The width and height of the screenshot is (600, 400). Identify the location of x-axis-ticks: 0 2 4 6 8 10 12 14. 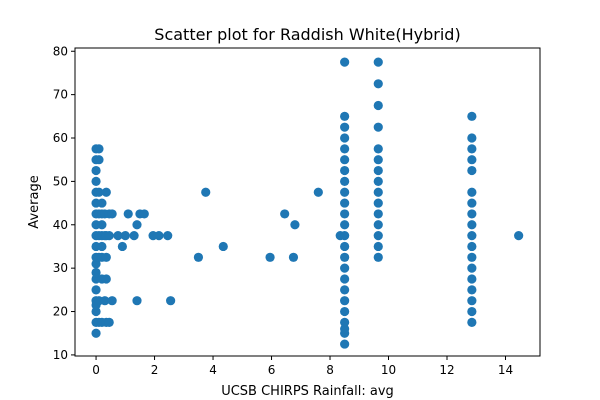
(302, 366).